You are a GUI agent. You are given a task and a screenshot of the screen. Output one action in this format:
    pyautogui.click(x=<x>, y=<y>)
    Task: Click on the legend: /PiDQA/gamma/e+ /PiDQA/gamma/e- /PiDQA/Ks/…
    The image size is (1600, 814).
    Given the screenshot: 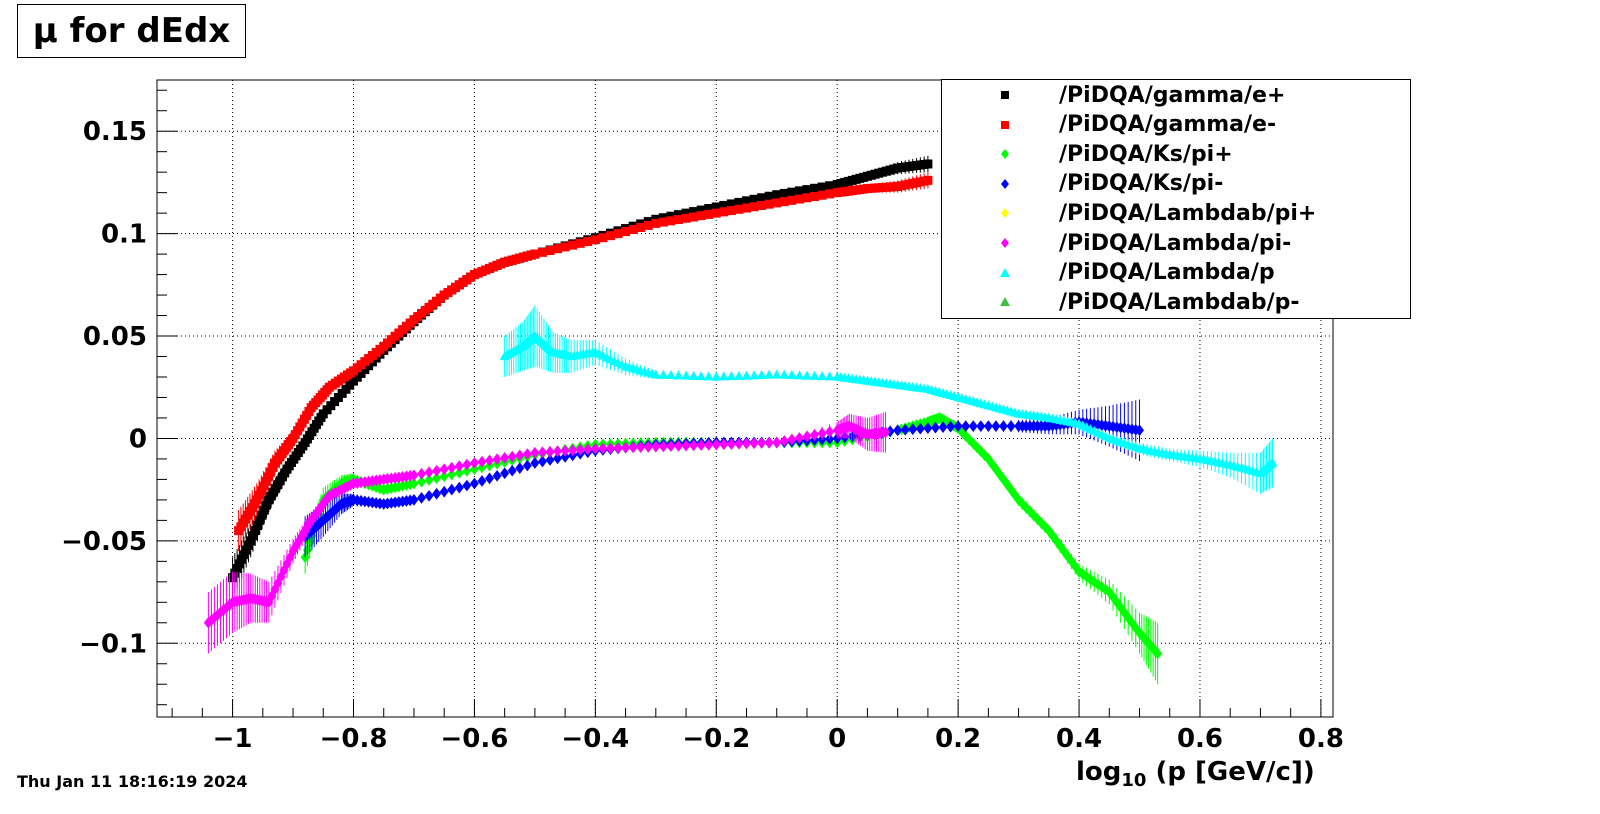 What is the action you would take?
    pyautogui.click(x=1176, y=199)
    